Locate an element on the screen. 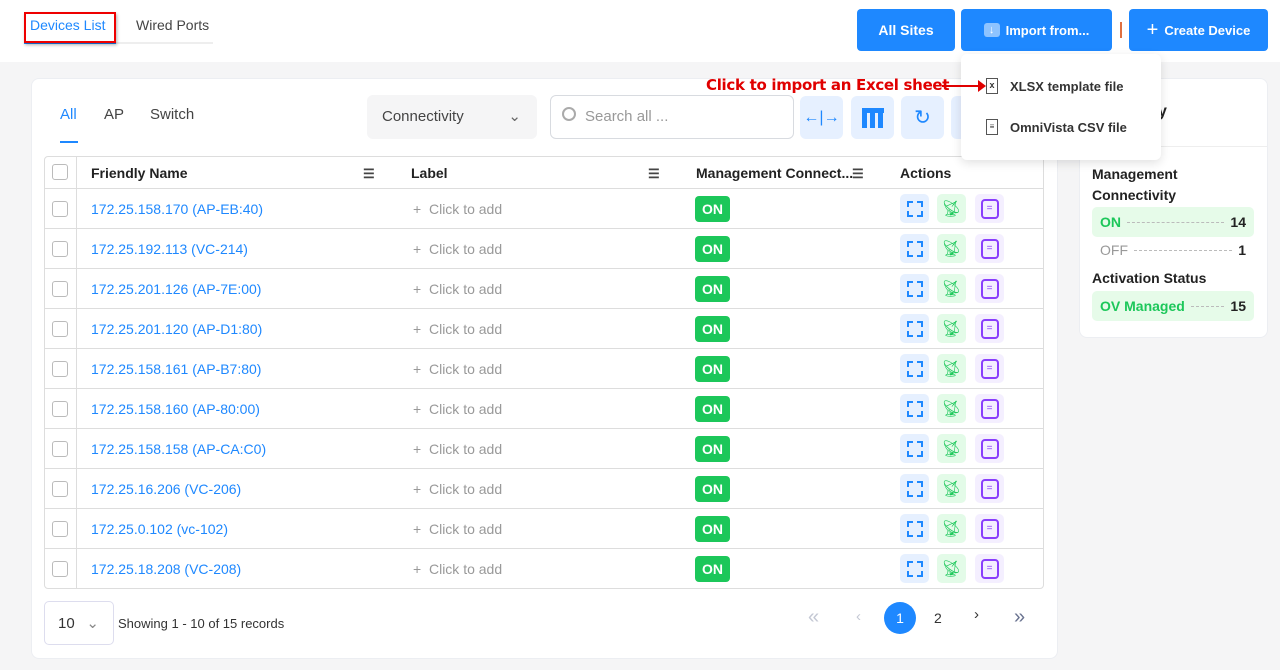 The image size is (1280, 670). filter-tab-all: All is located at coordinates (68, 114).